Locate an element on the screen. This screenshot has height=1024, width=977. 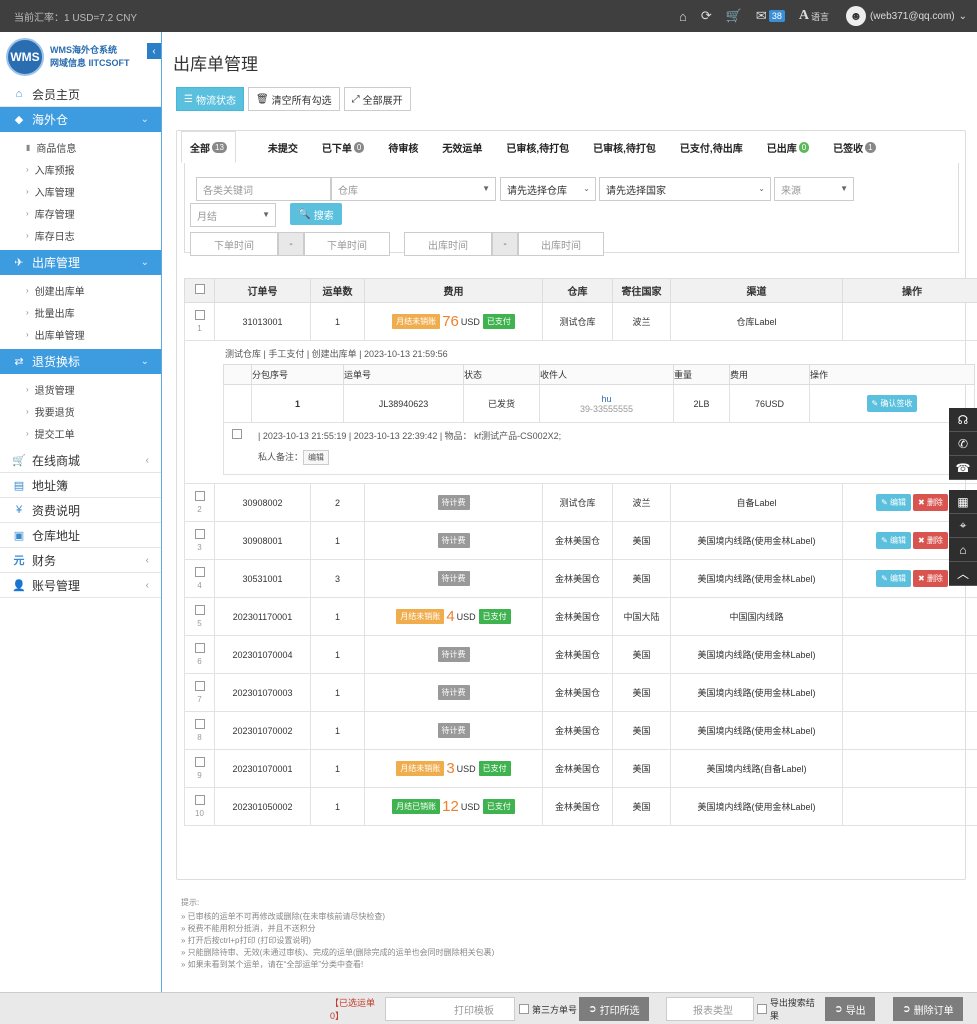
third-party-checkbox-wrap: 第三方单号 is located at coordinates (548, 1009).